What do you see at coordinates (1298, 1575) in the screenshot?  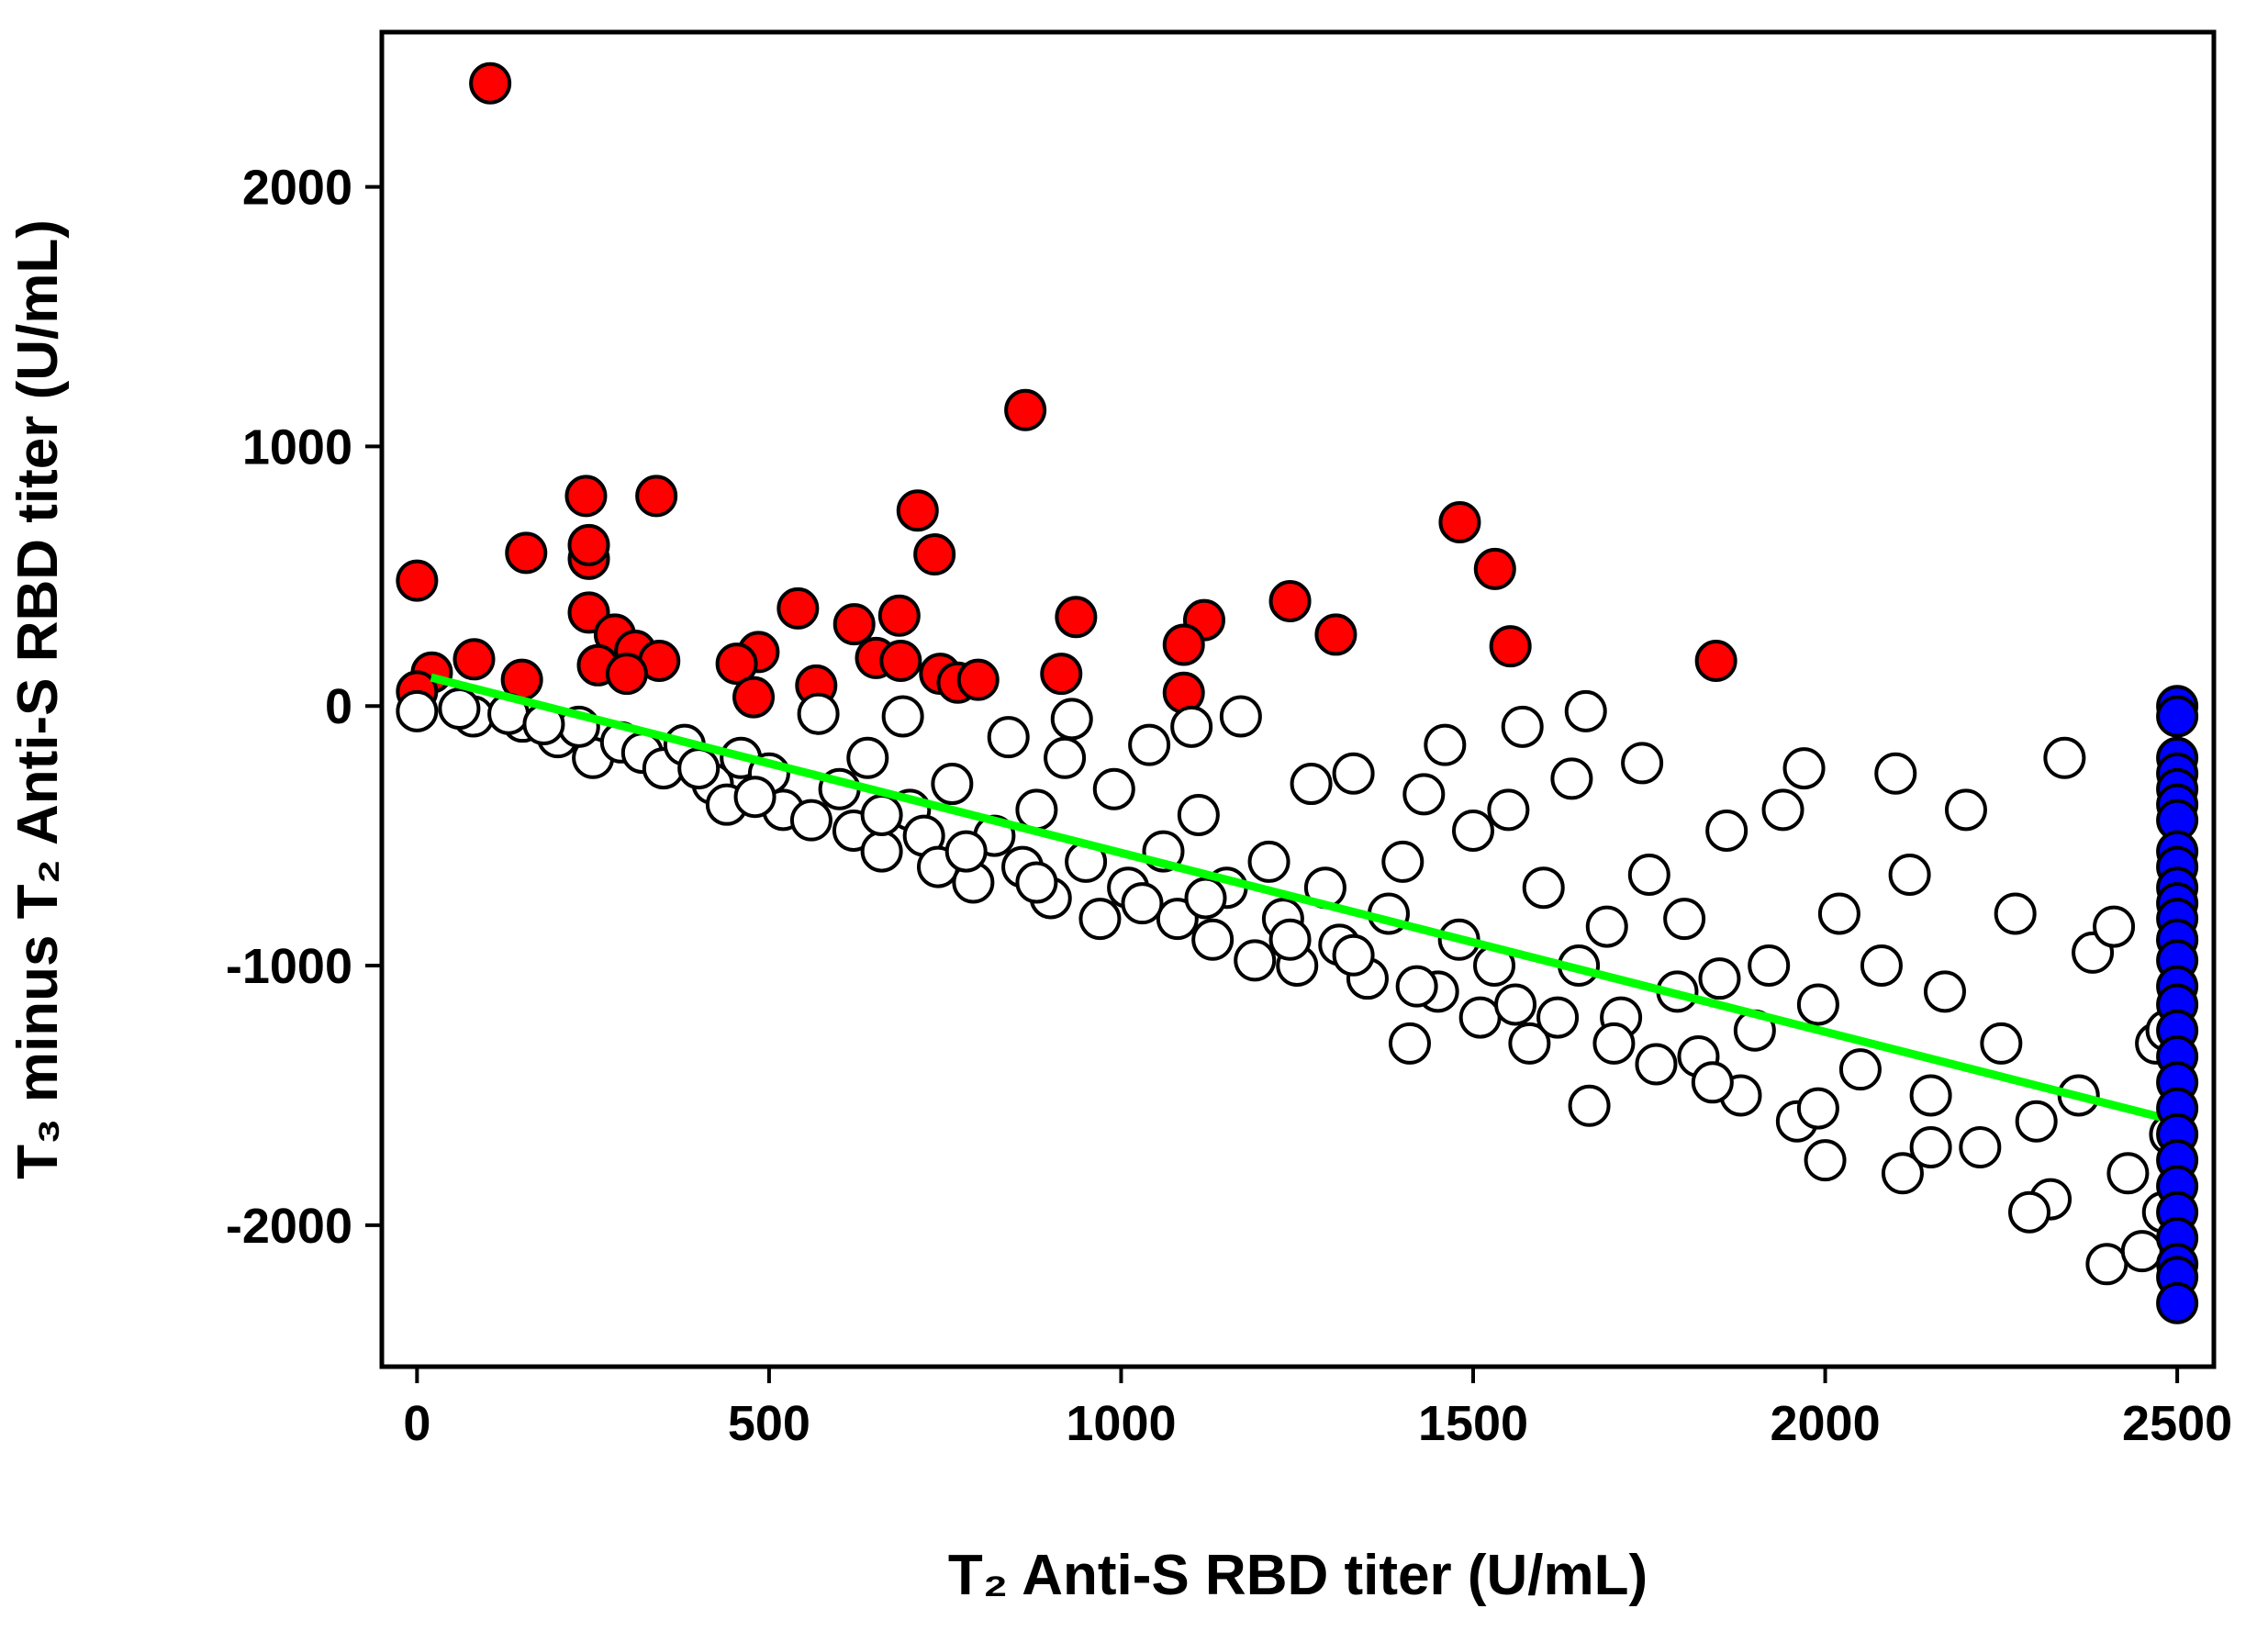 I see `x-axis-title: T₂ Anti-S RBD titer (U/mL)` at bounding box center [1298, 1575].